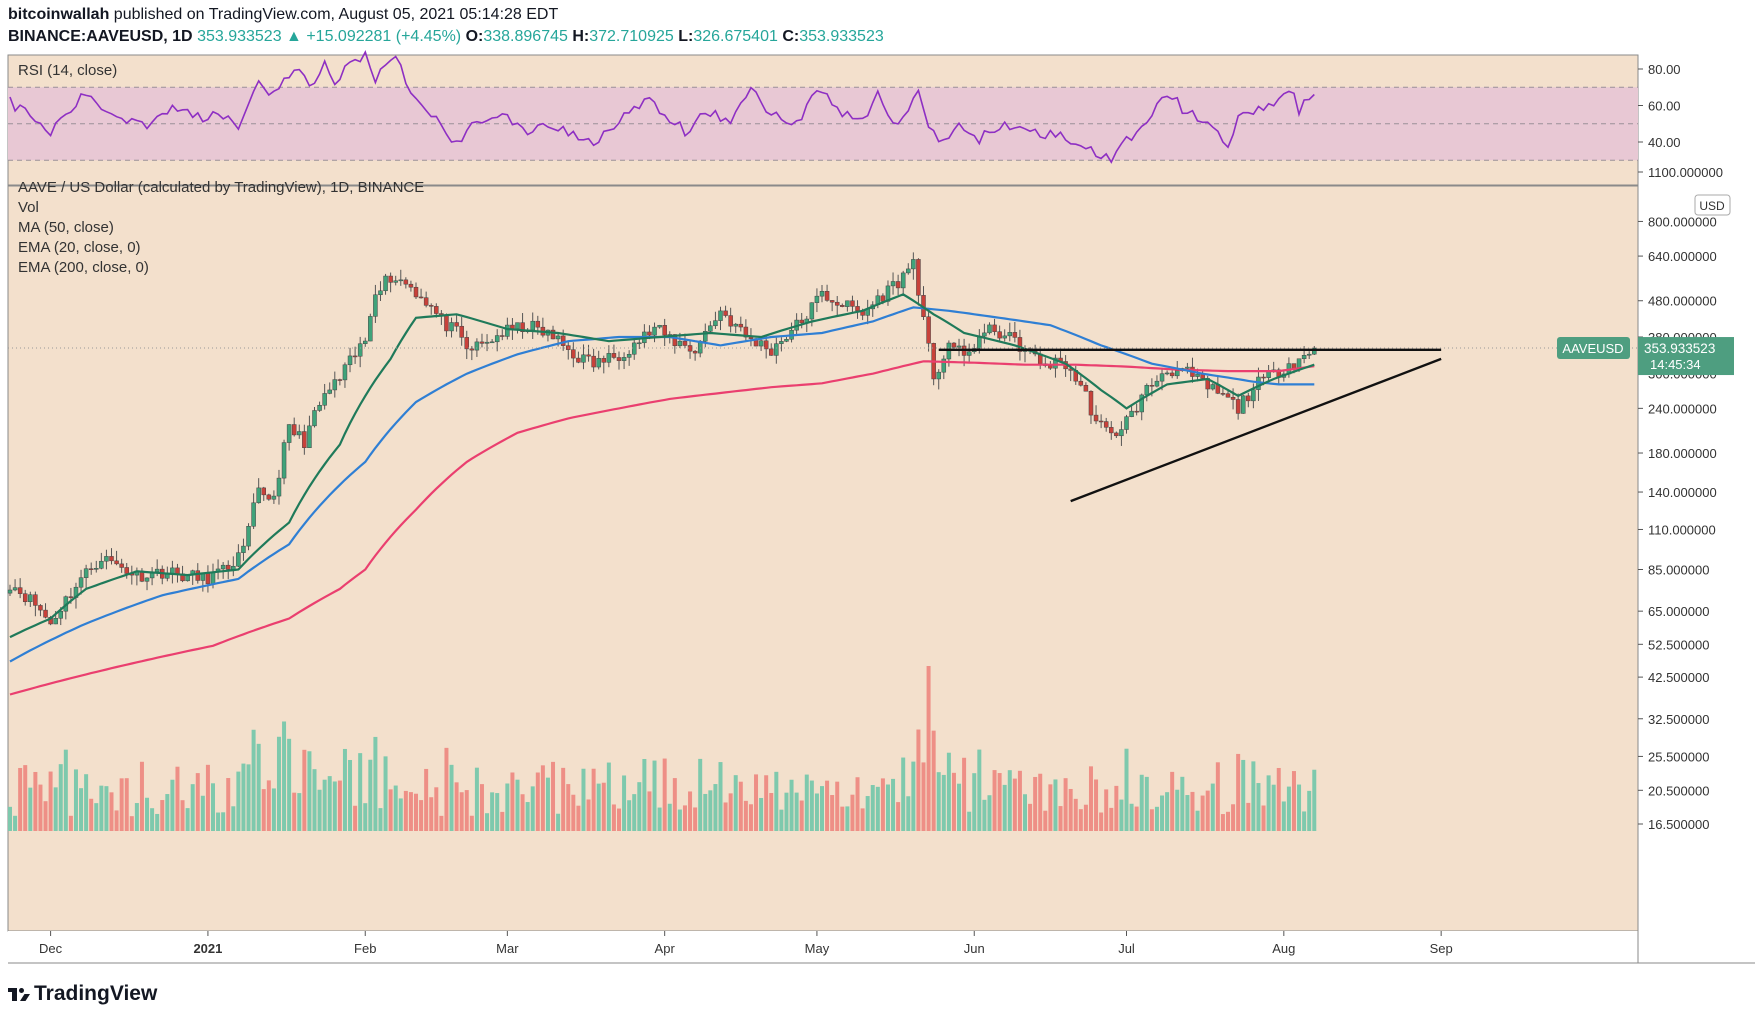 This screenshot has width=1755, height=1015. Describe the element at coordinates (1712, 205) in the screenshot. I see `currency-badge: USD` at that location.